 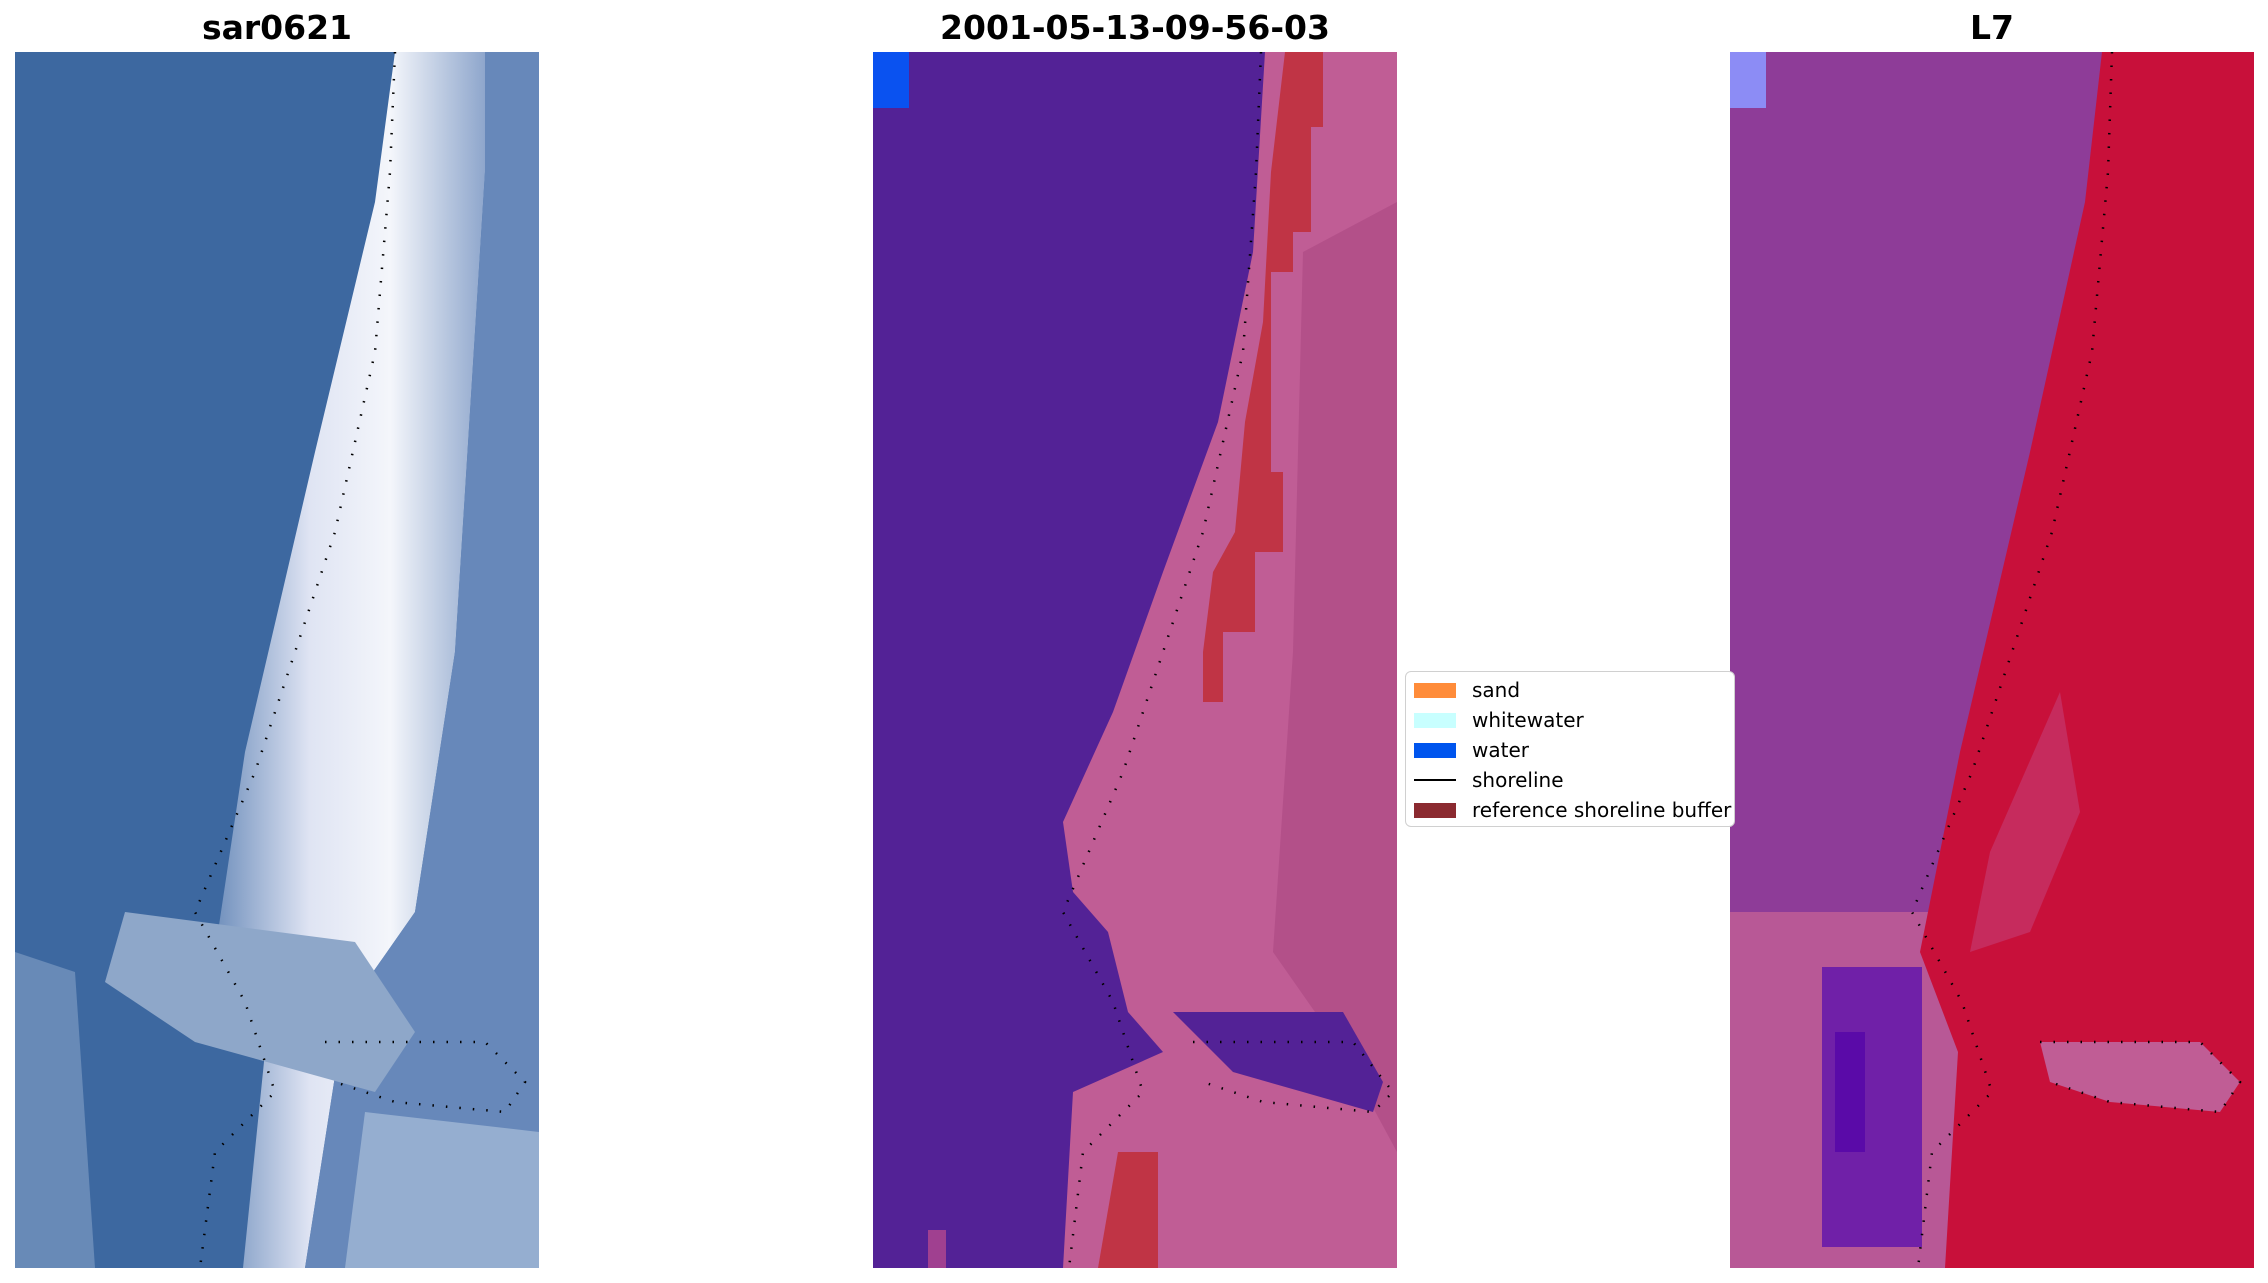 What do you see at coordinates (1992, 27) in the screenshot?
I see `panel-title-index: L7` at bounding box center [1992, 27].